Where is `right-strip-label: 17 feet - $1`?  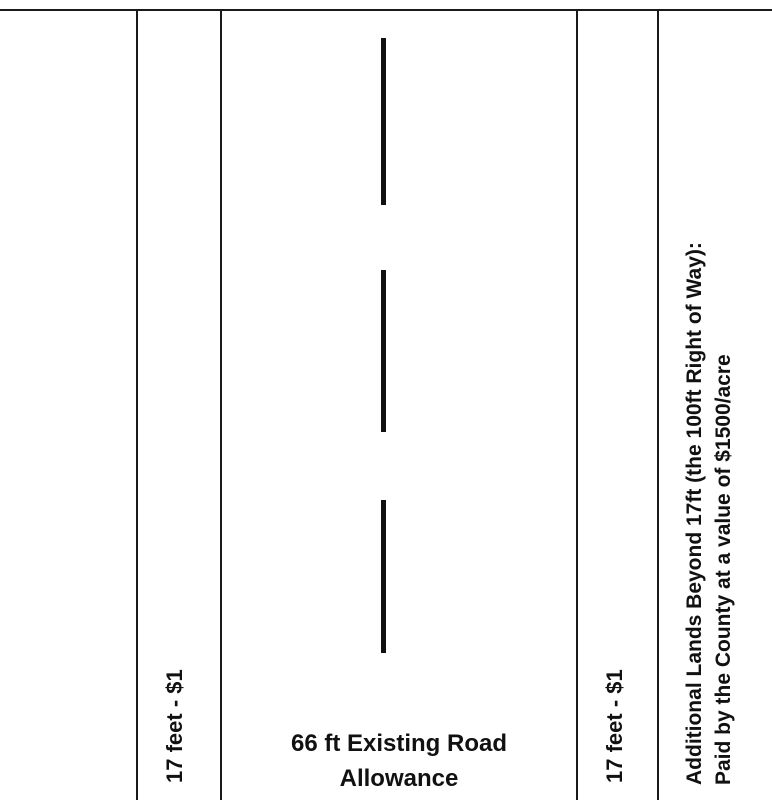
right-strip-label: 17 feet - $1 is located at coordinates (615, 726).